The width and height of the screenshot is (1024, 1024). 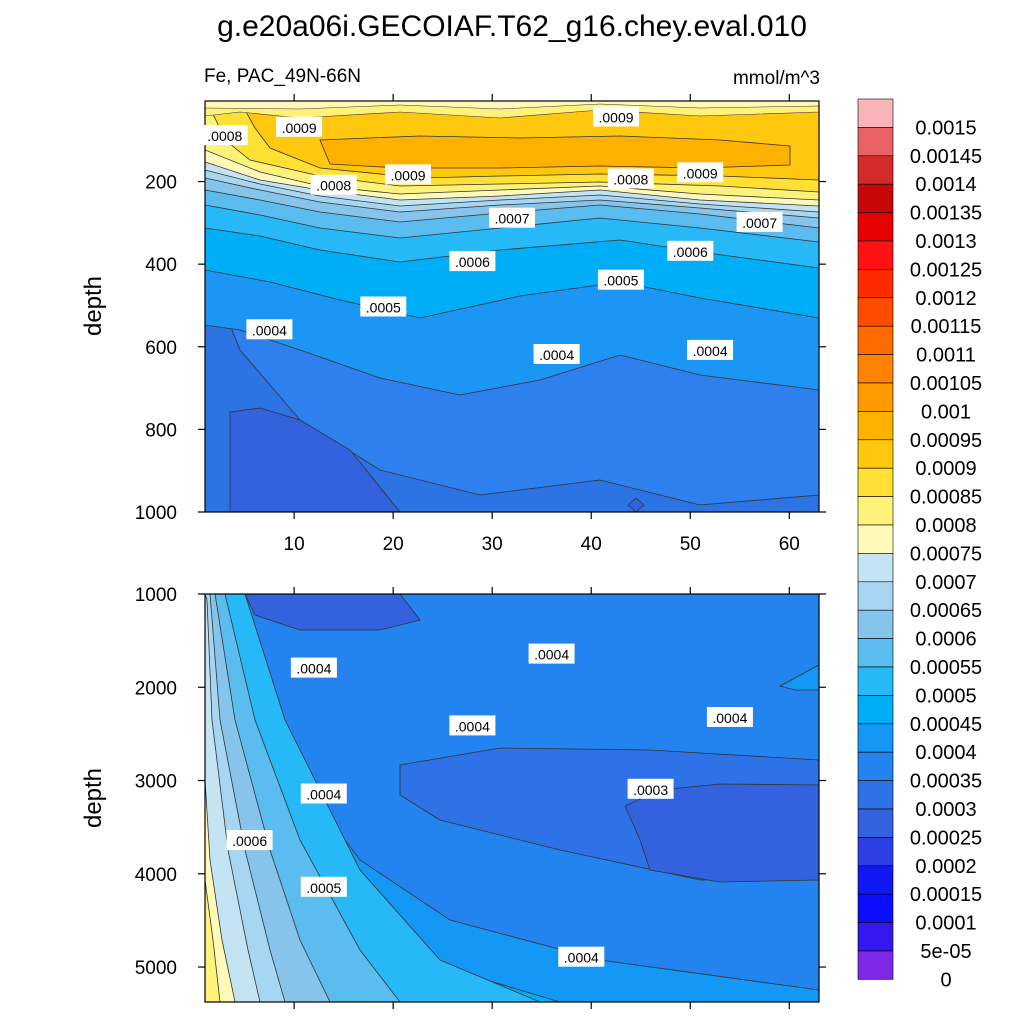 I want to click on y-tick-label: 4000, so click(x=156, y=875).